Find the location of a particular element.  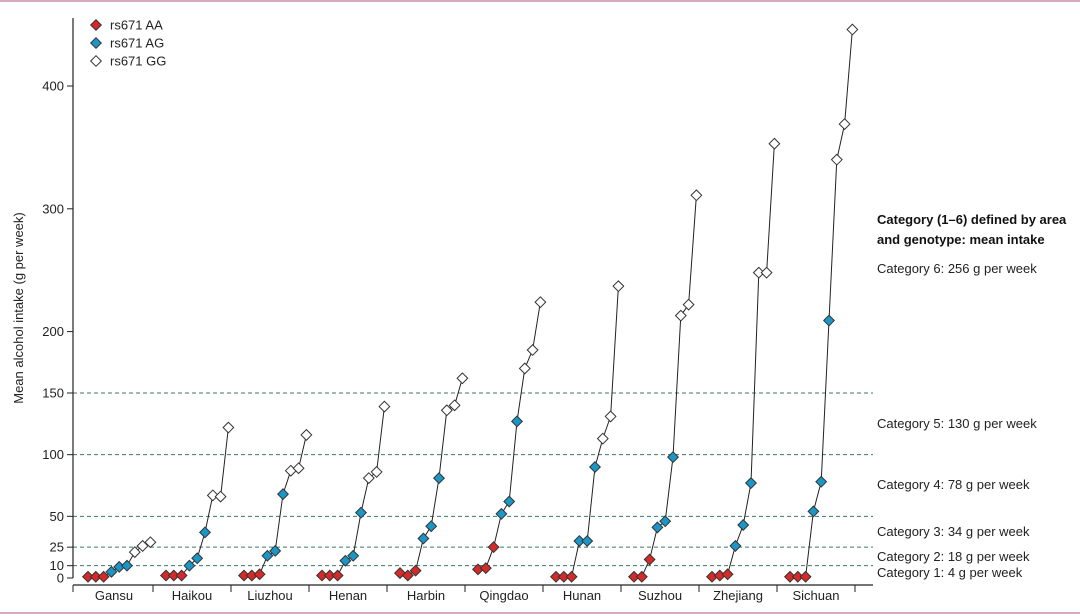

category-label: Category 6: 256 g per week is located at coordinates (957, 268).